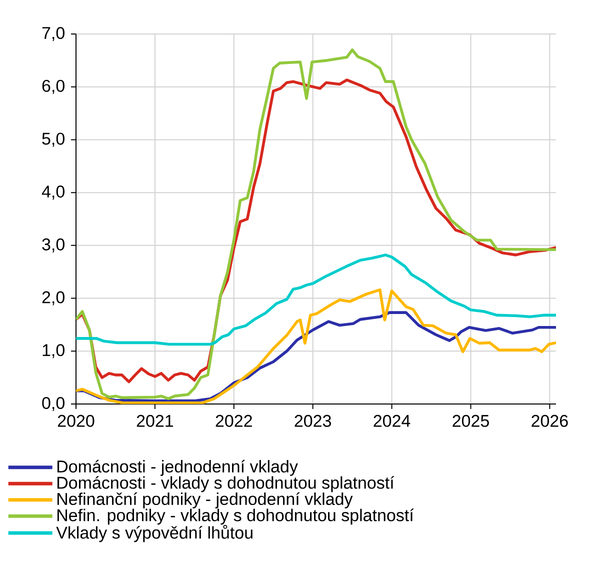 This screenshot has height=586, width=597. I want to click on y-tick-label: 4,0, so click(53, 193).